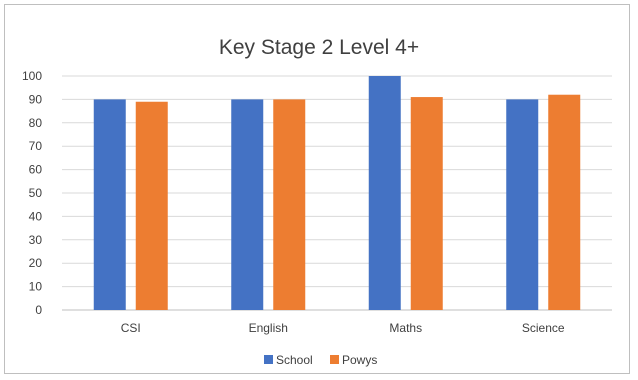 This screenshot has height=380, width=638. What do you see at coordinates (247, 205) in the screenshot?
I see `bar-school-english` at bounding box center [247, 205].